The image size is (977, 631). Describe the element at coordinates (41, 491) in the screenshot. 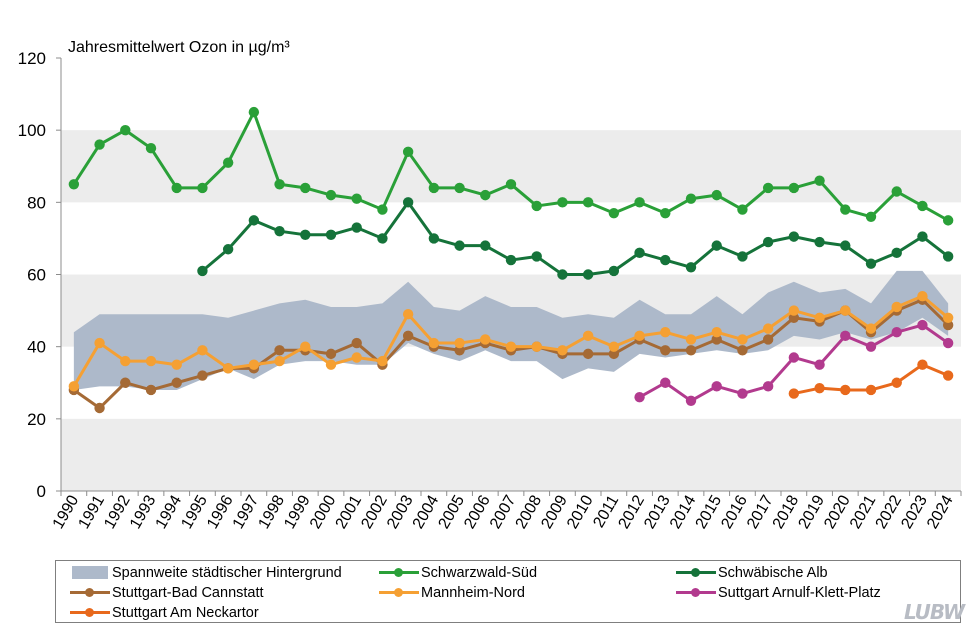

I see `y-tick-label: 0` at that location.